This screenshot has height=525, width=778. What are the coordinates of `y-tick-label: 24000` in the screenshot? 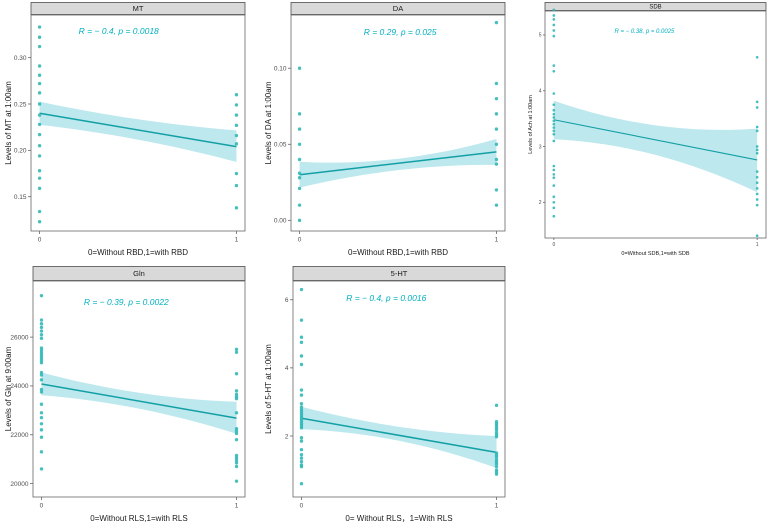 It's located at (19, 386).